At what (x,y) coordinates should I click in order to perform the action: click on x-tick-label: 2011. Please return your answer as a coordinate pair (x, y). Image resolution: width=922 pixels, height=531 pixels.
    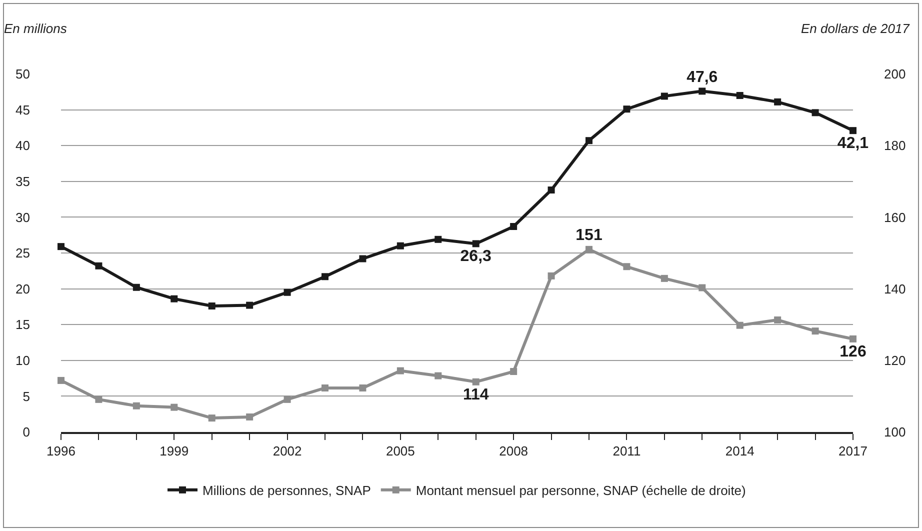
    Looking at the image, I should click on (626, 451).